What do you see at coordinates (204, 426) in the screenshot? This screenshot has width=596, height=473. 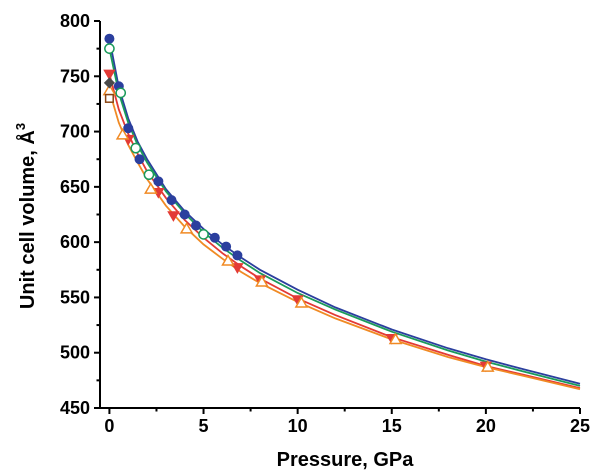 I see `x-tick-label-1: 5` at bounding box center [204, 426].